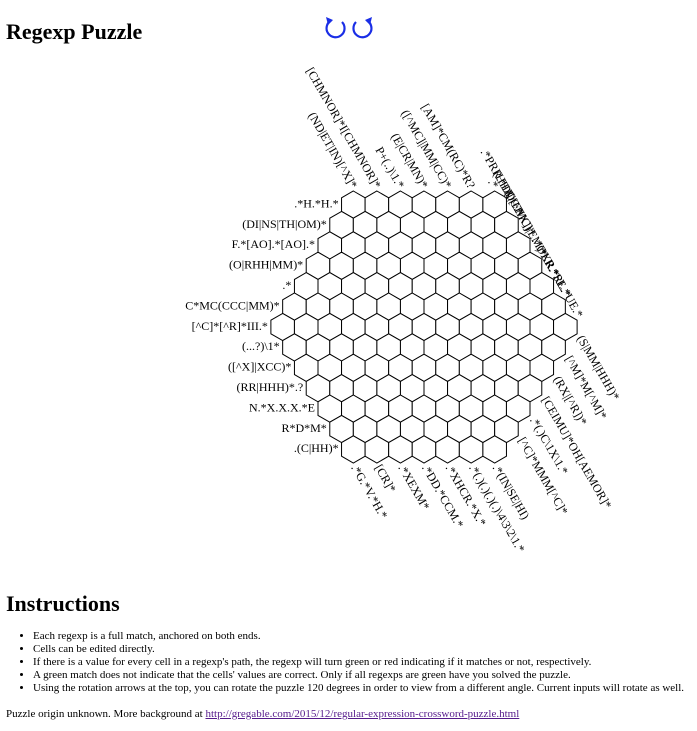 Image resolution: width=697 pixels, height=731 pixels. Describe the element at coordinates (74, 31) in the screenshot. I see `page-title: Regexp Puzzle` at that location.